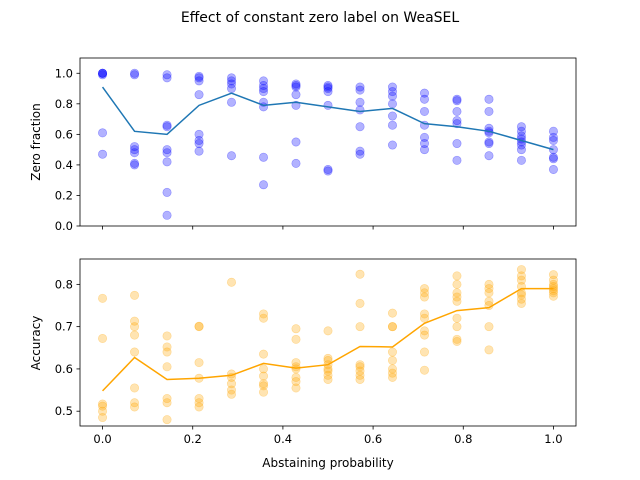 Image resolution: width=640 pixels, height=480 pixels. What do you see at coordinates (327, 118) in the screenshot?
I see `top-mean-line` at bounding box center [327, 118].